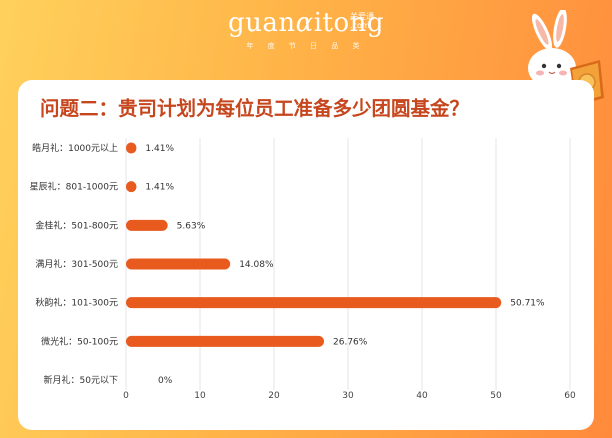 This screenshot has height=438, width=612. What do you see at coordinates (76, 303) in the screenshot?
I see `category-label: 秋韵礼：101-300元` at bounding box center [76, 303].